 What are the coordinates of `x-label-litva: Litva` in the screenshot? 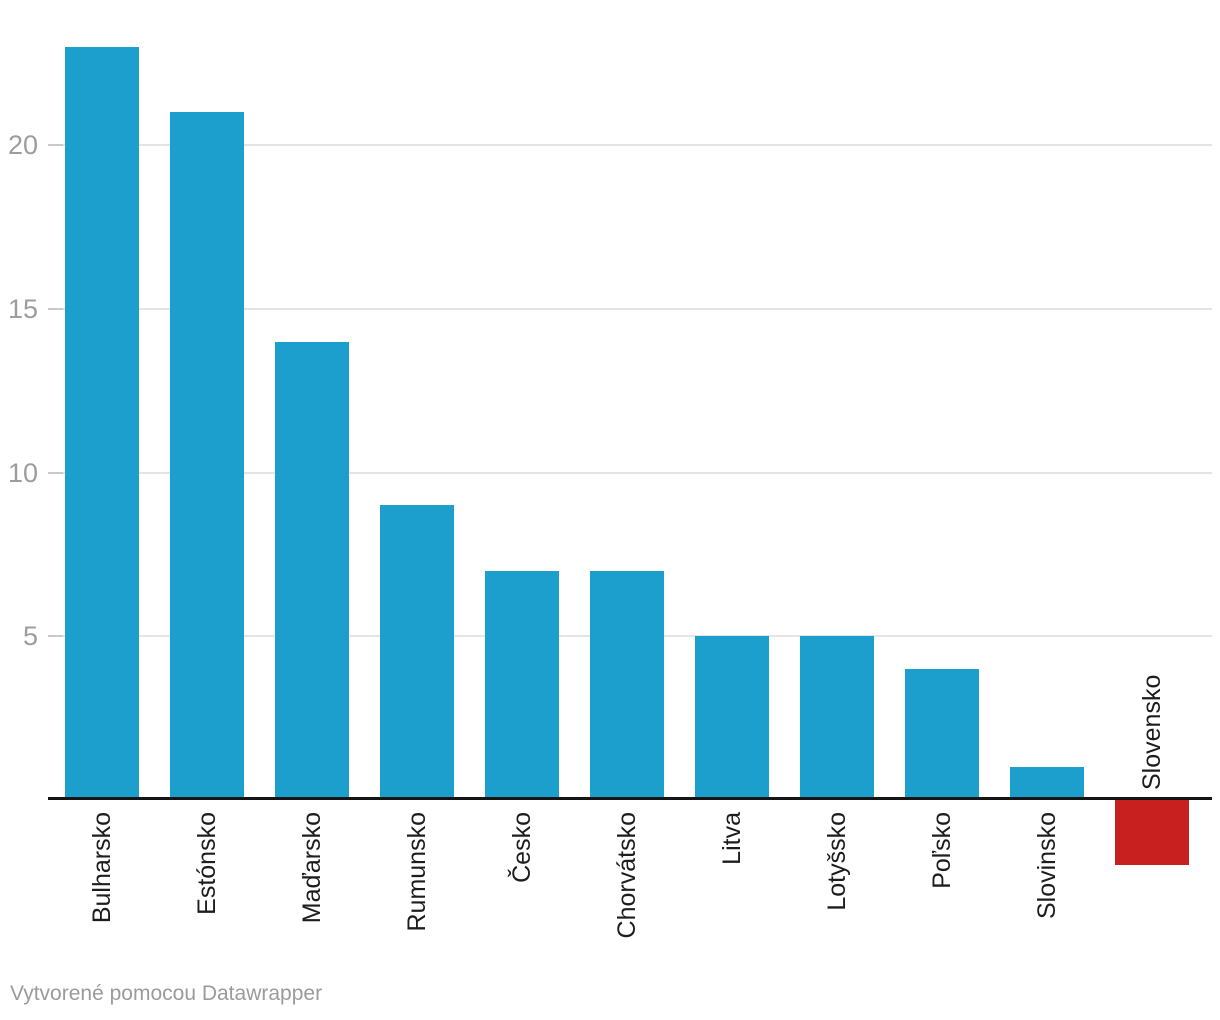 It's located at (732, 838).